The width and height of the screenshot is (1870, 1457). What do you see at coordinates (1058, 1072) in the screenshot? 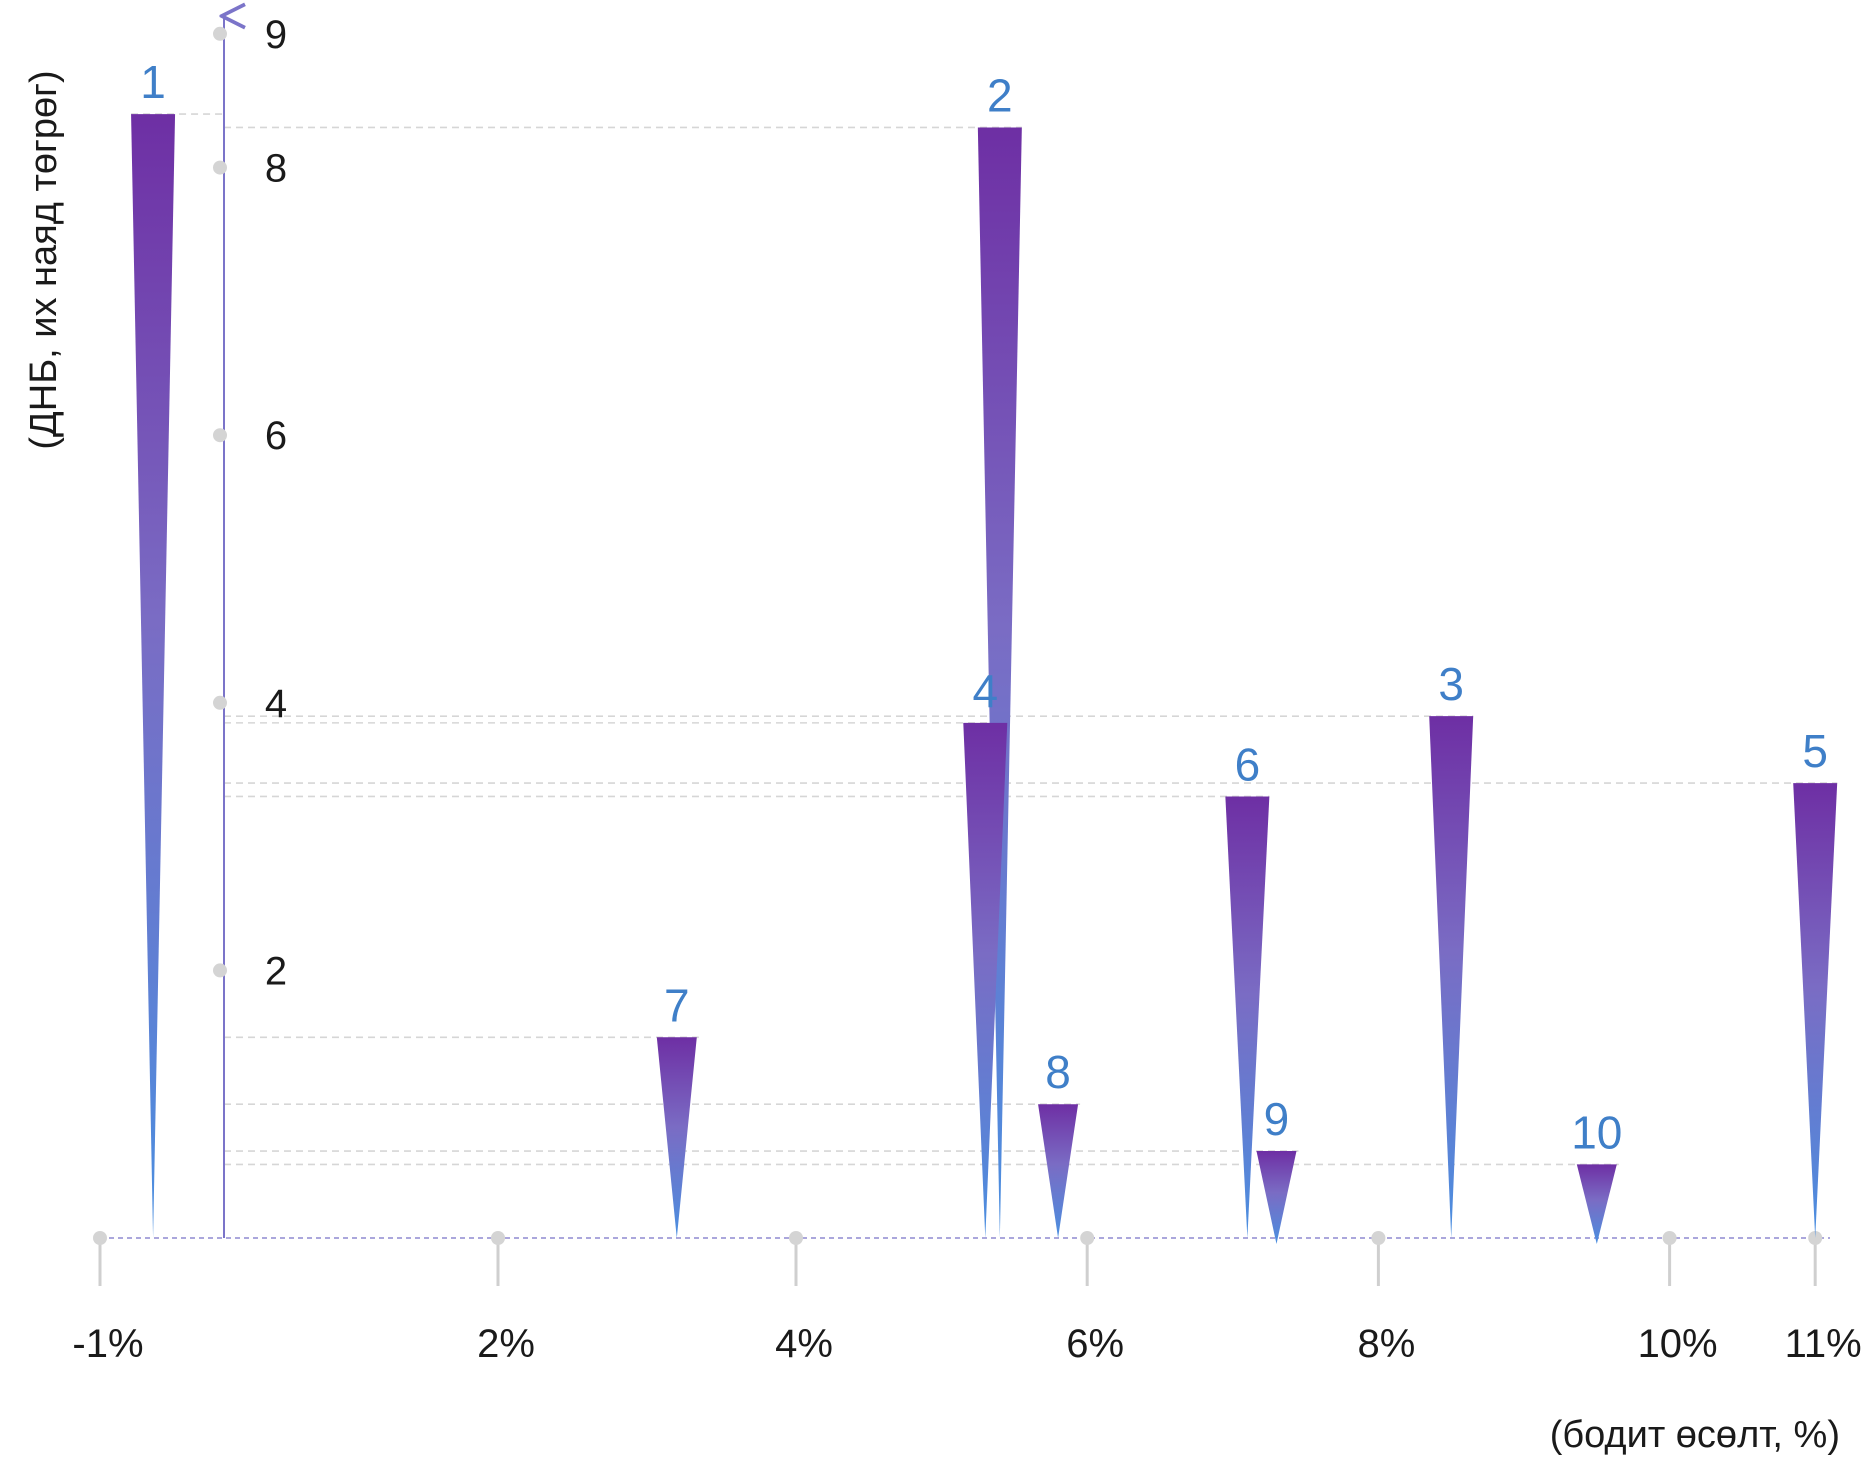
I see `spike-label: 8` at bounding box center [1058, 1072].